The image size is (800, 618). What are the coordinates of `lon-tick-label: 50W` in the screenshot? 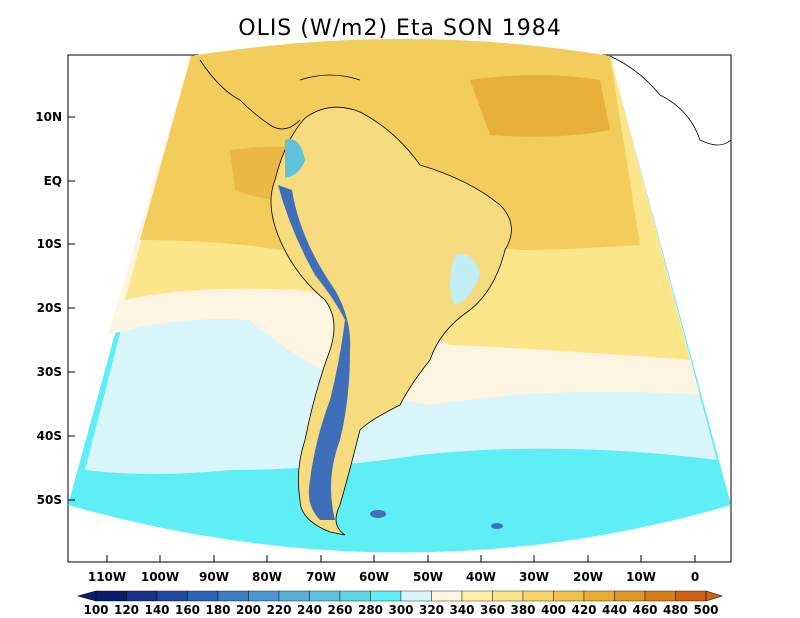 It's located at (428, 577).